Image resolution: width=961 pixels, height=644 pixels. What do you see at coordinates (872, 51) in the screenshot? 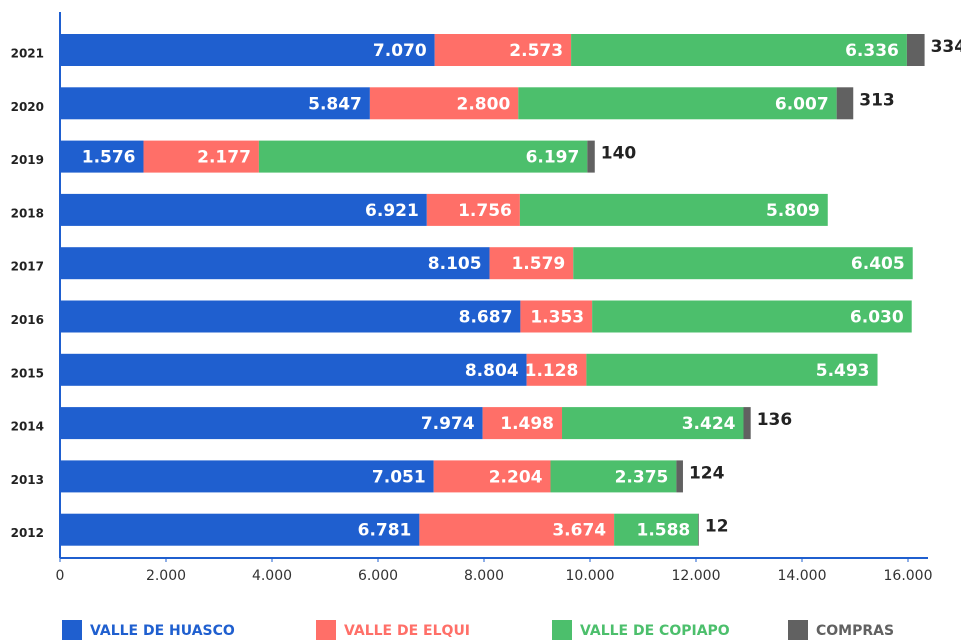
I see `value-label: 6.336` at bounding box center [872, 51].